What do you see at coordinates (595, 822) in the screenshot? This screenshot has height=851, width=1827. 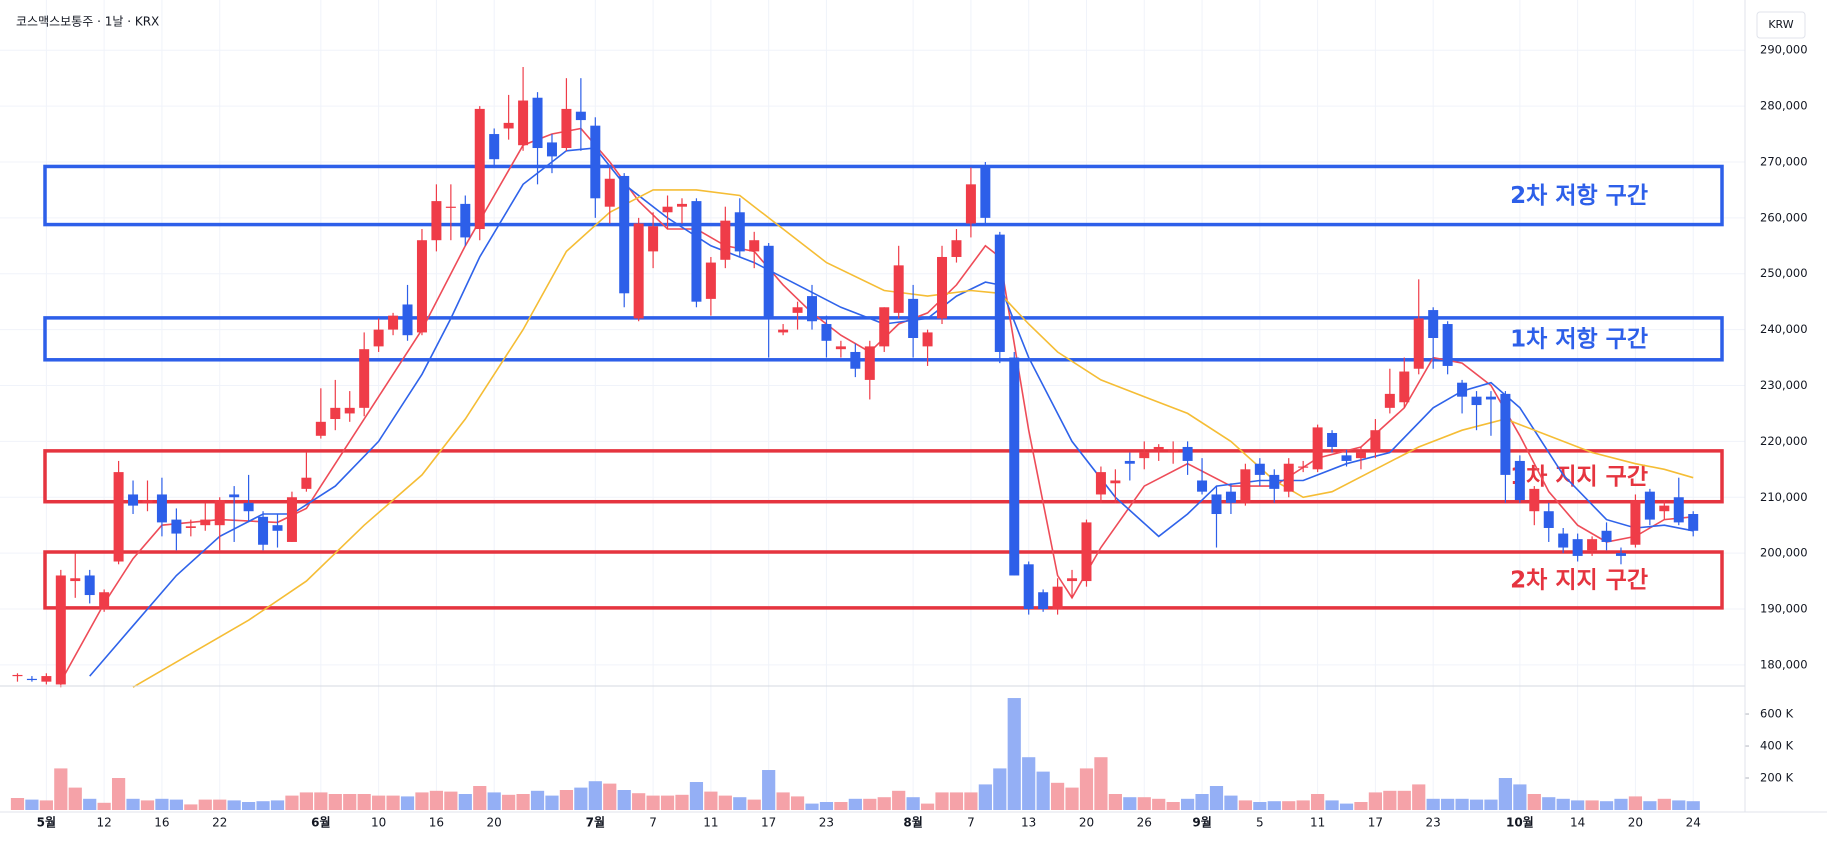 I see `x-tick-label: 7월` at bounding box center [595, 822].